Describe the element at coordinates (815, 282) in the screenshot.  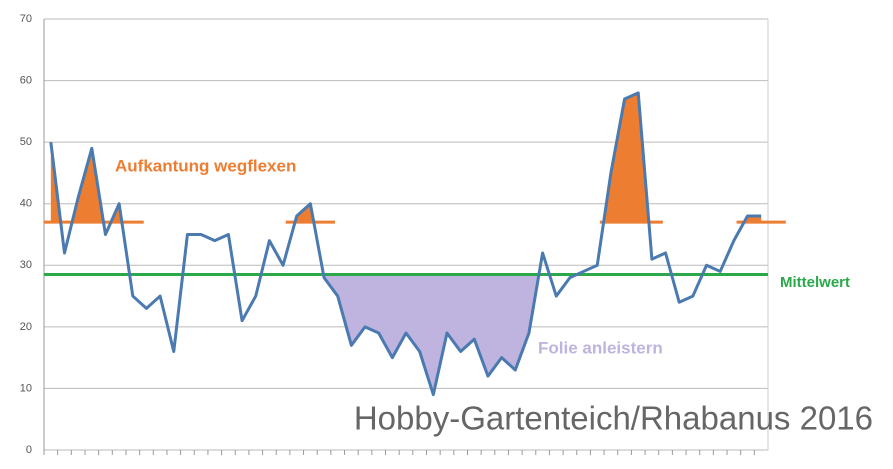
I see `annotation-label: Mittelwert` at that location.